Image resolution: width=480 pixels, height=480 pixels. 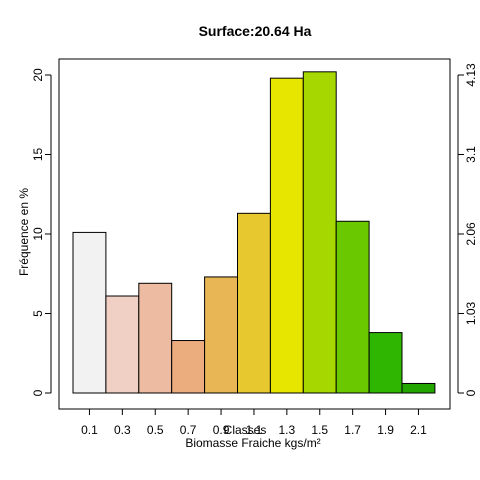 I want to click on bar-0.9, so click(x=221, y=335).